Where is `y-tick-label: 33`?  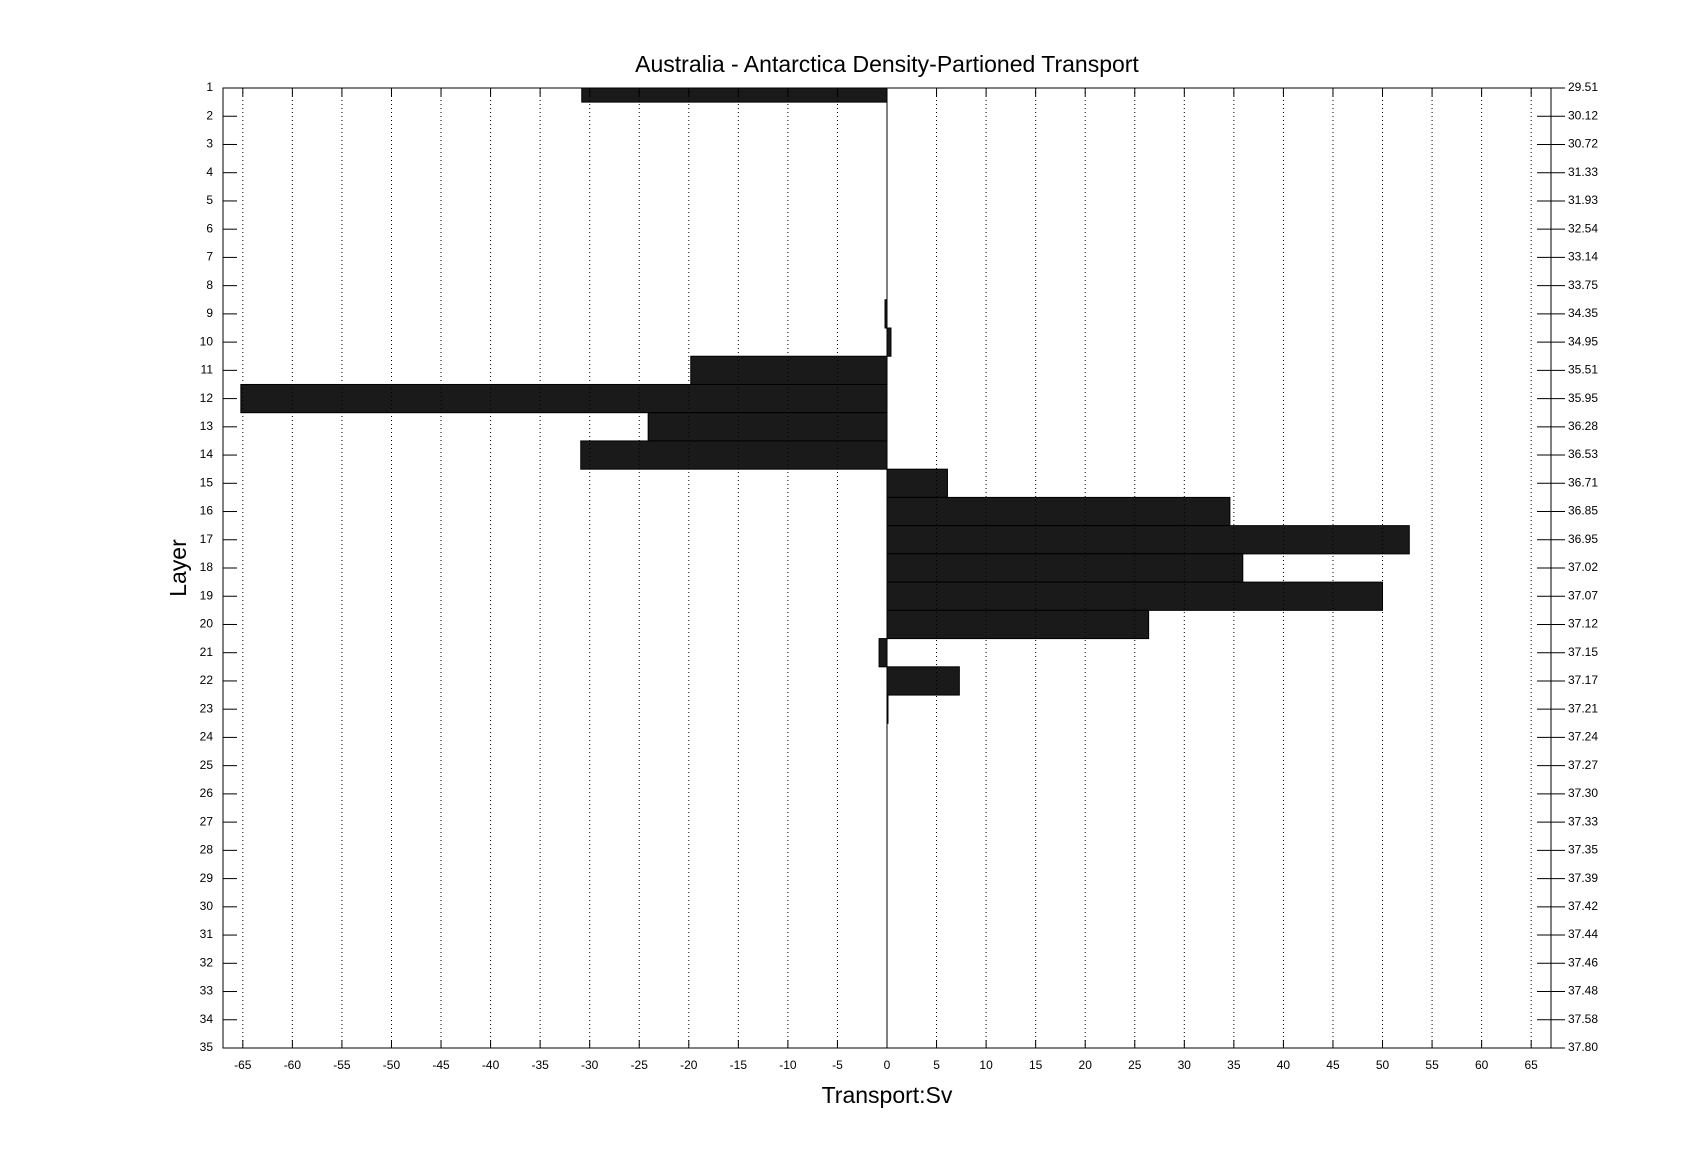
y-tick-label: 33 is located at coordinates (207, 991).